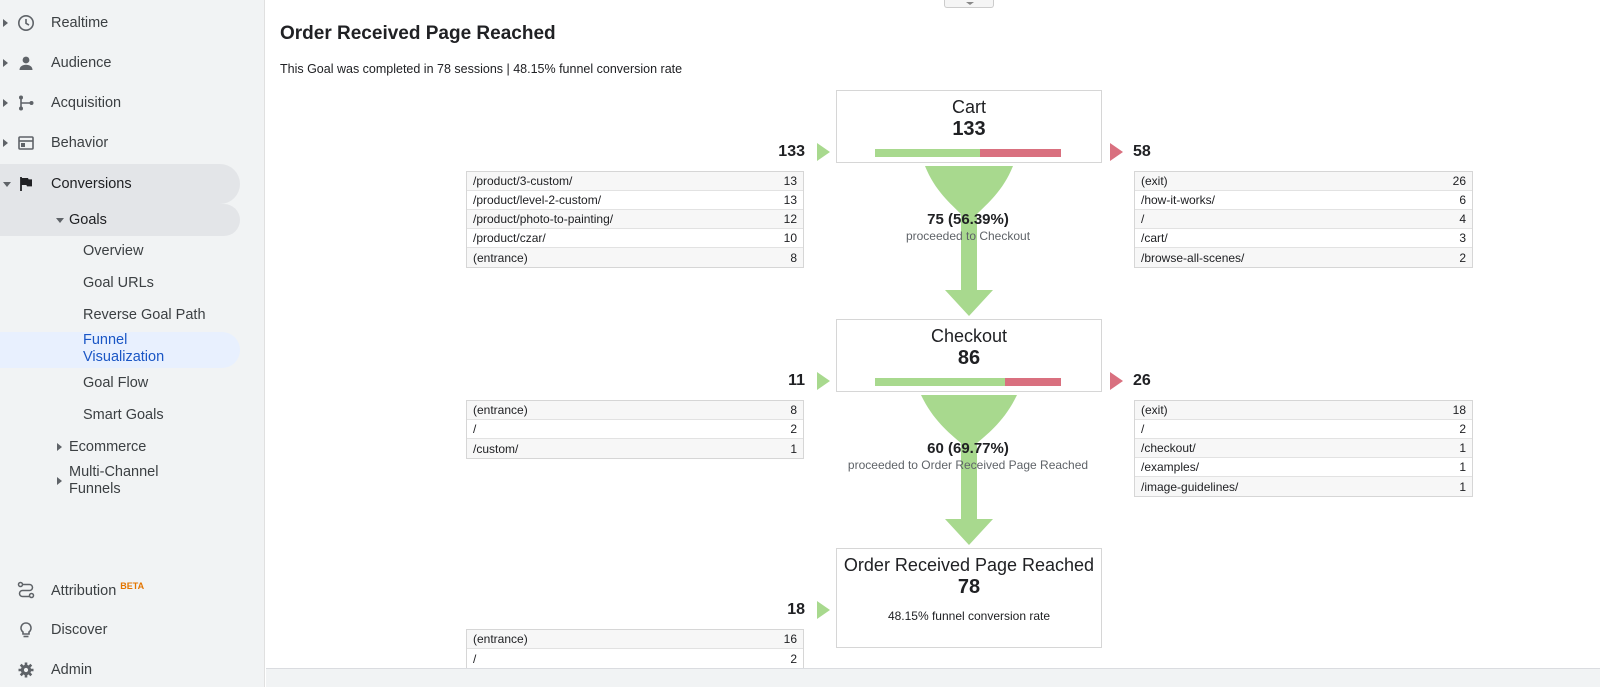 This screenshot has height=687, width=1600. Describe the element at coordinates (86, 103) in the screenshot. I see `sidebar-item-label: Acquisition` at that location.